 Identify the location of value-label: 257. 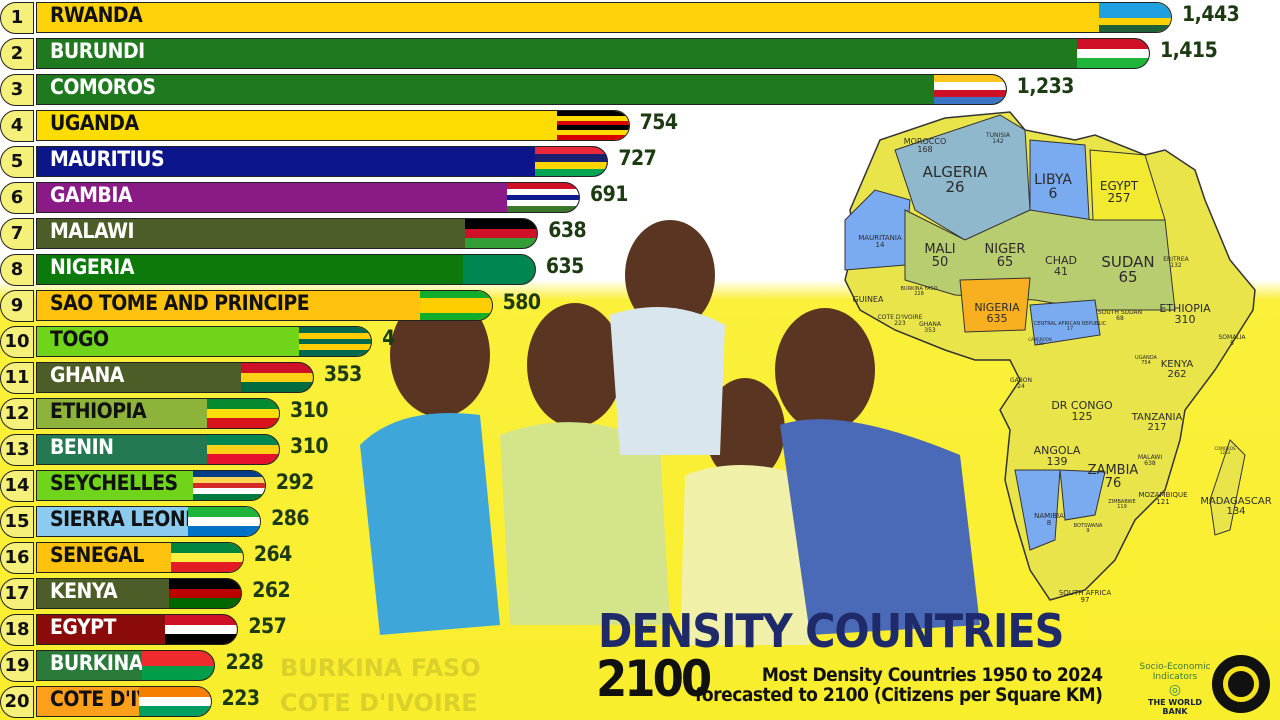
(267, 626).